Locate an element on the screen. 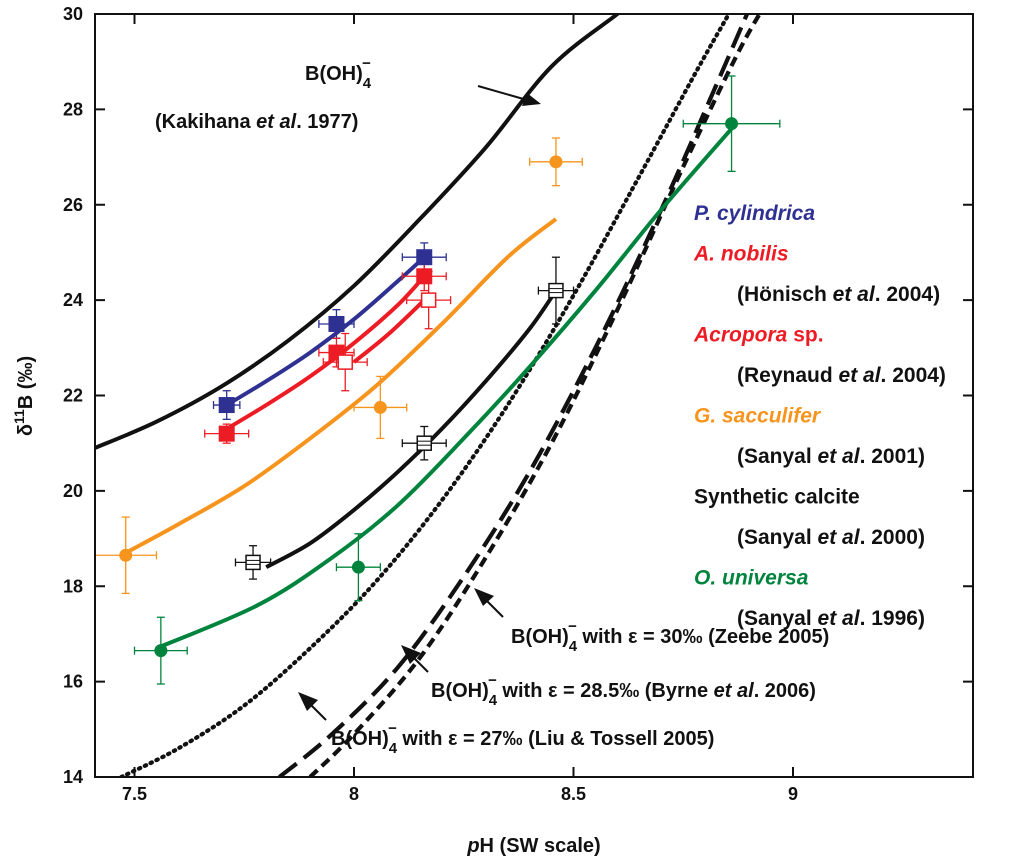 The image size is (1024, 866). y-tick-label-14: 14 is located at coordinates (73, 777).